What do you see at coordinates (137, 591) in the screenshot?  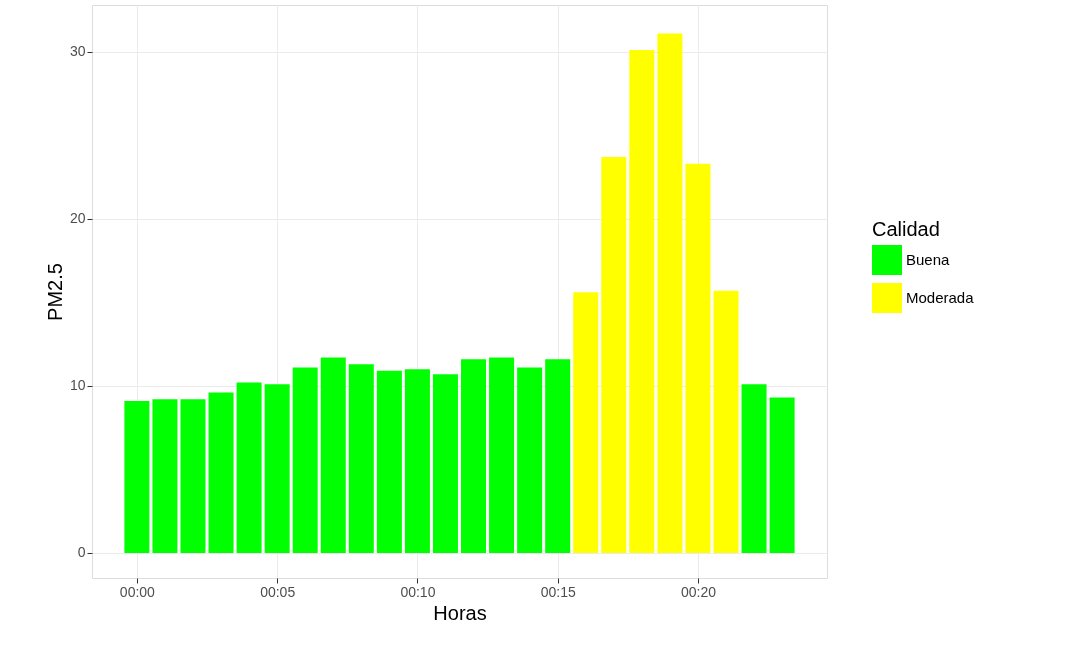 I see `x-tick-label: 00:00` at bounding box center [137, 591].